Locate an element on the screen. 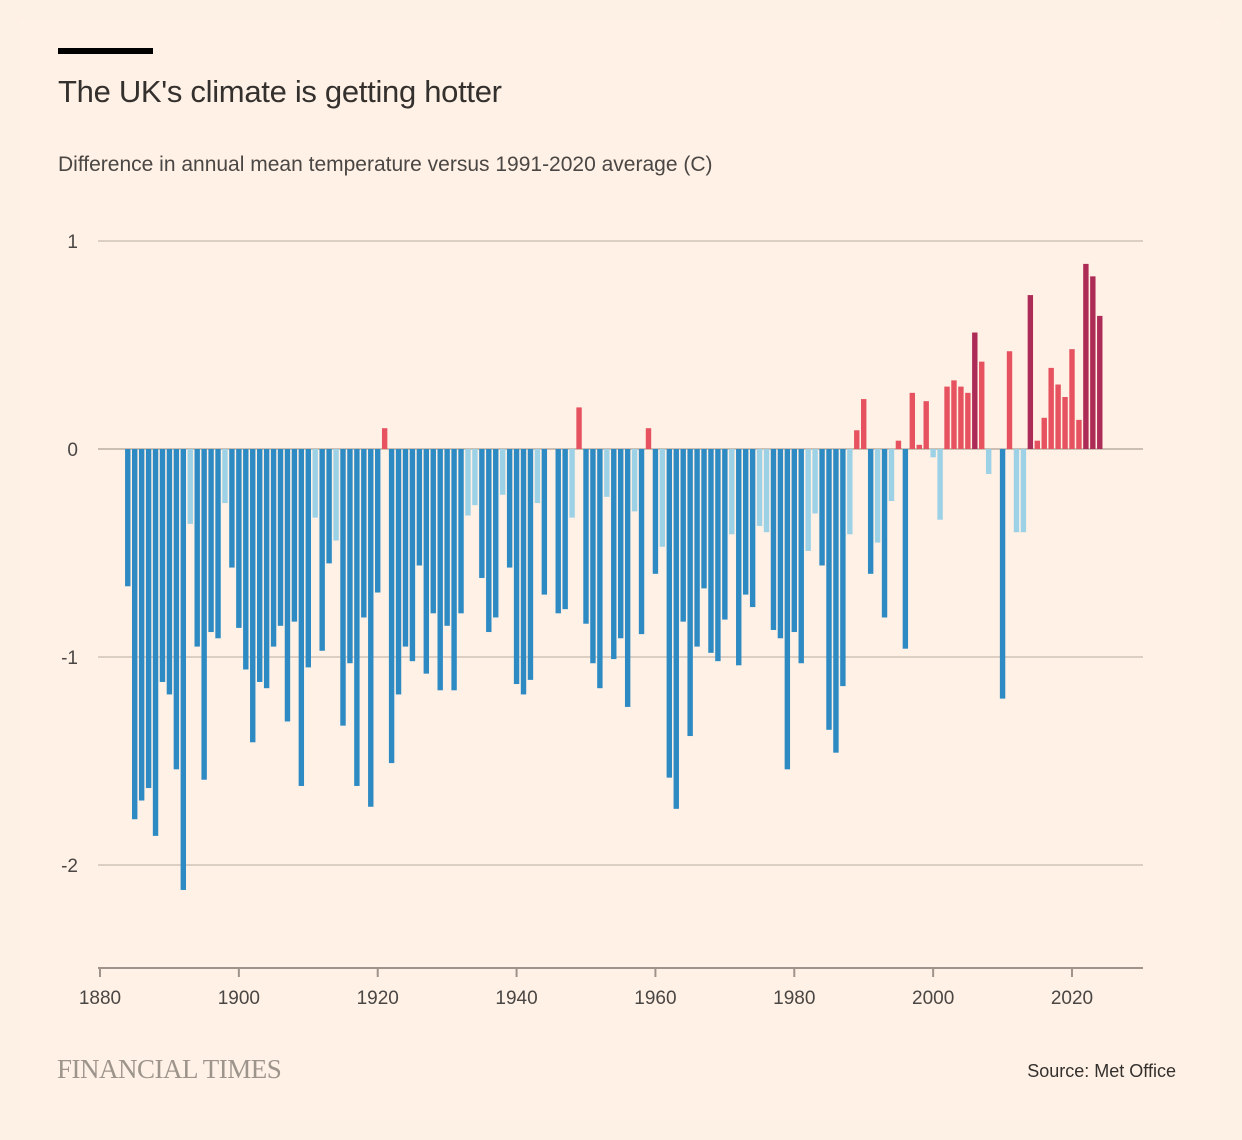 This screenshot has width=1242, height=1140. bar-2005 is located at coordinates (968, 420).